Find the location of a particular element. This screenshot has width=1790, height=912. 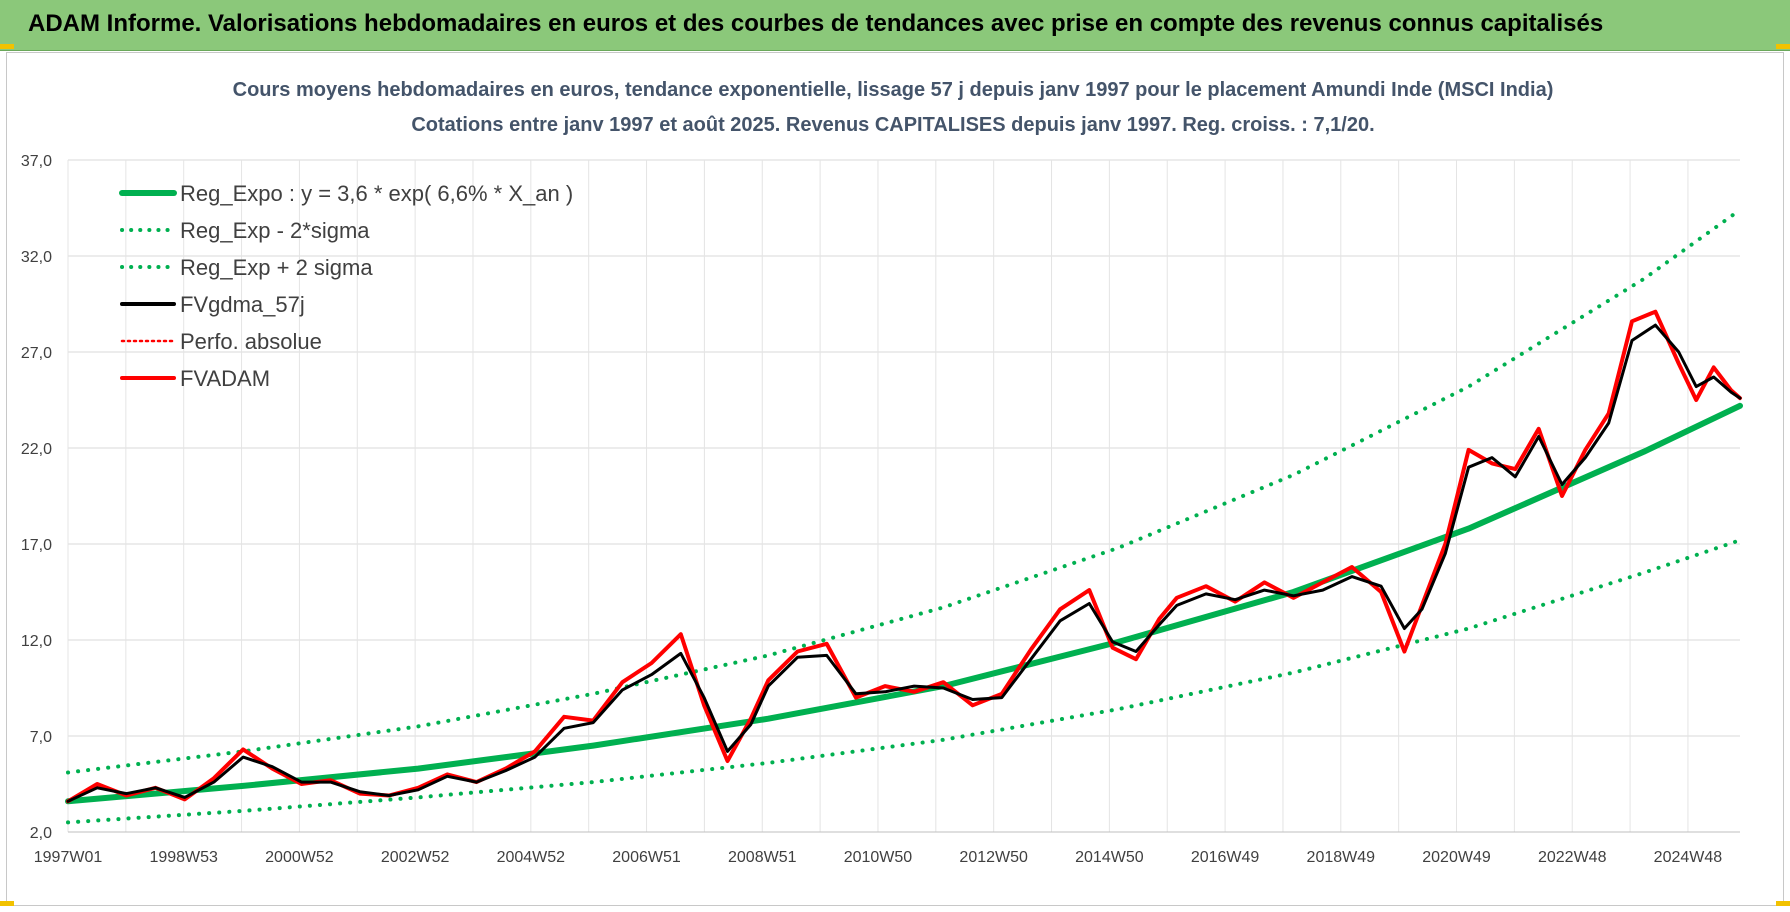

x-tick-label: 2002W52 is located at coordinates (415, 857).